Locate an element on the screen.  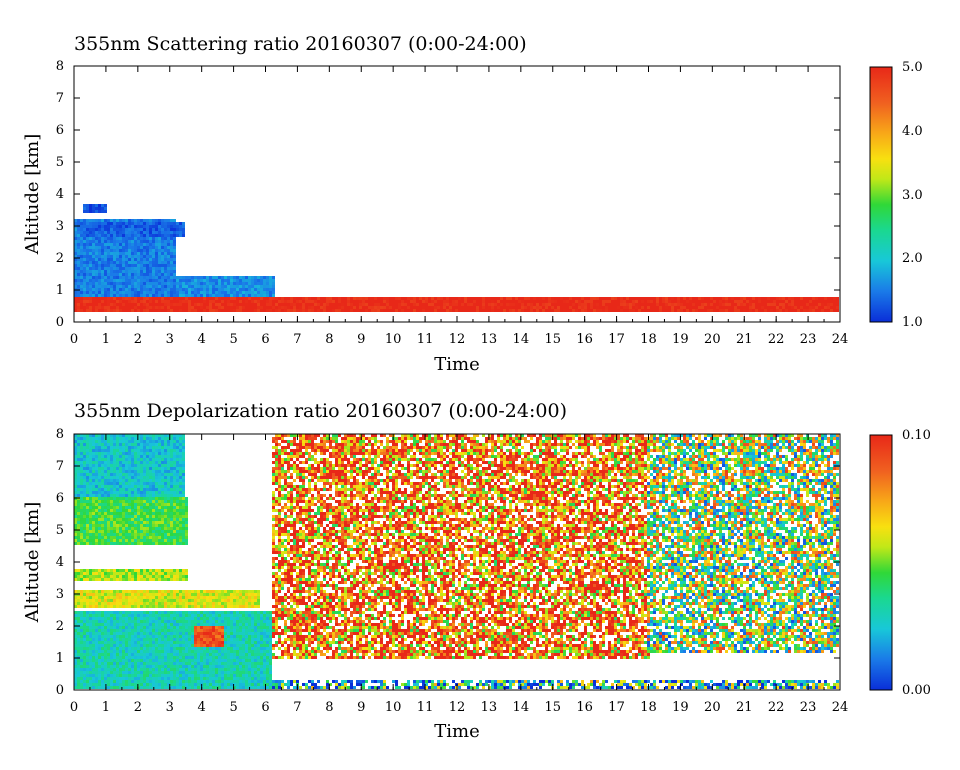
colorbar-label: 3.0 is located at coordinates (912, 195).